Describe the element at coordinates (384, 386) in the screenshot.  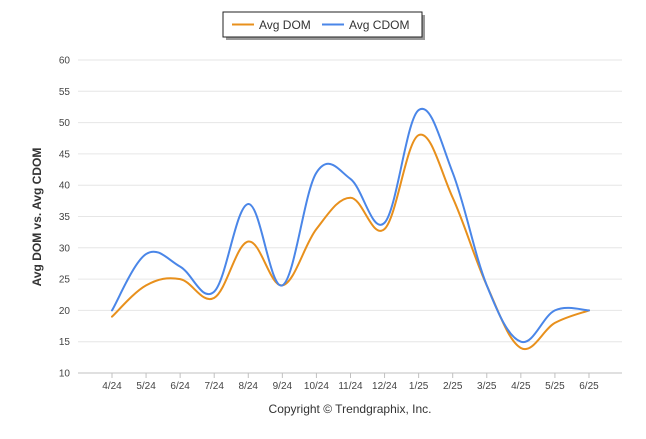
I see `x-tick-label: 12/24` at that location.